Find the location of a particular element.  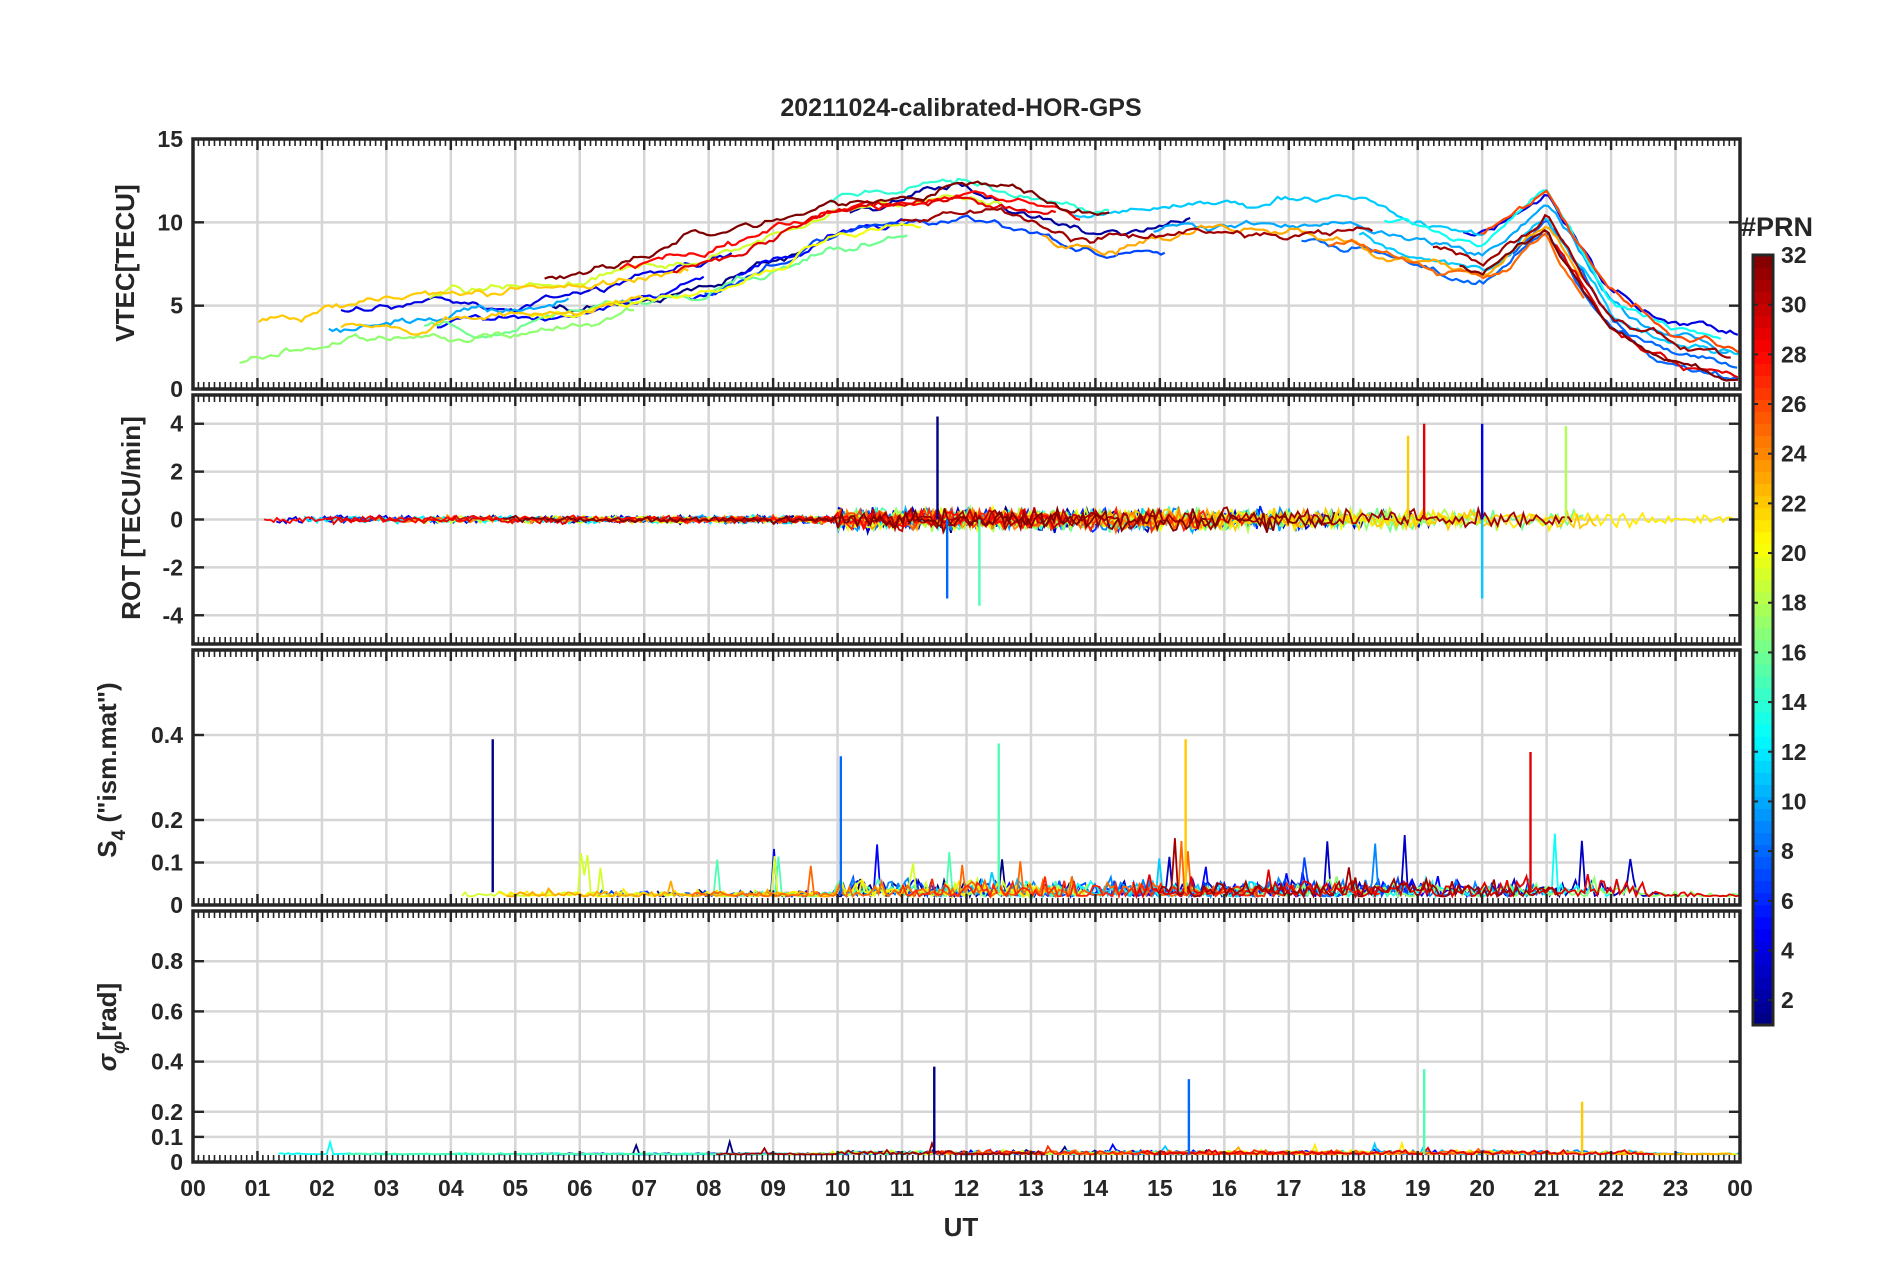

x-tick-label: 18 is located at coordinates (1353, 1188).